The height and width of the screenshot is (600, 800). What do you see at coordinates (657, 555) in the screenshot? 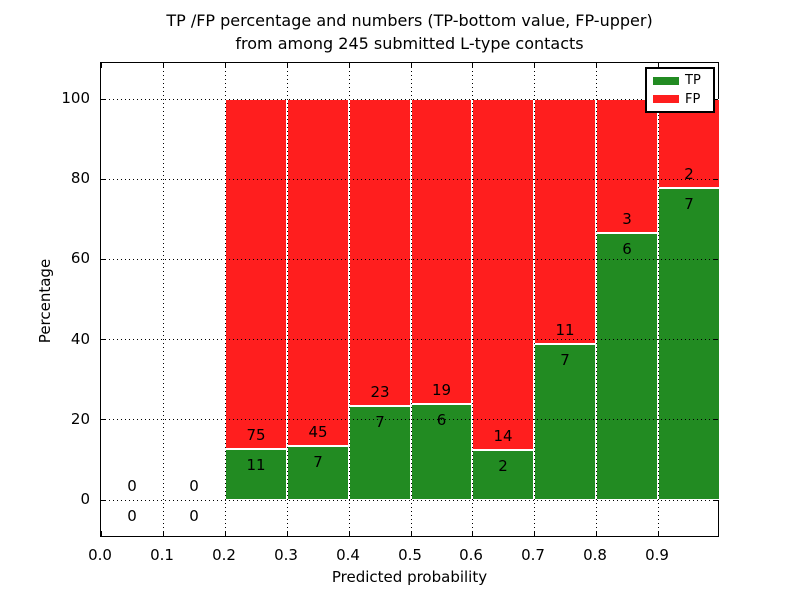
I see `x-tick-label: 0.9` at bounding box center [657, 555].